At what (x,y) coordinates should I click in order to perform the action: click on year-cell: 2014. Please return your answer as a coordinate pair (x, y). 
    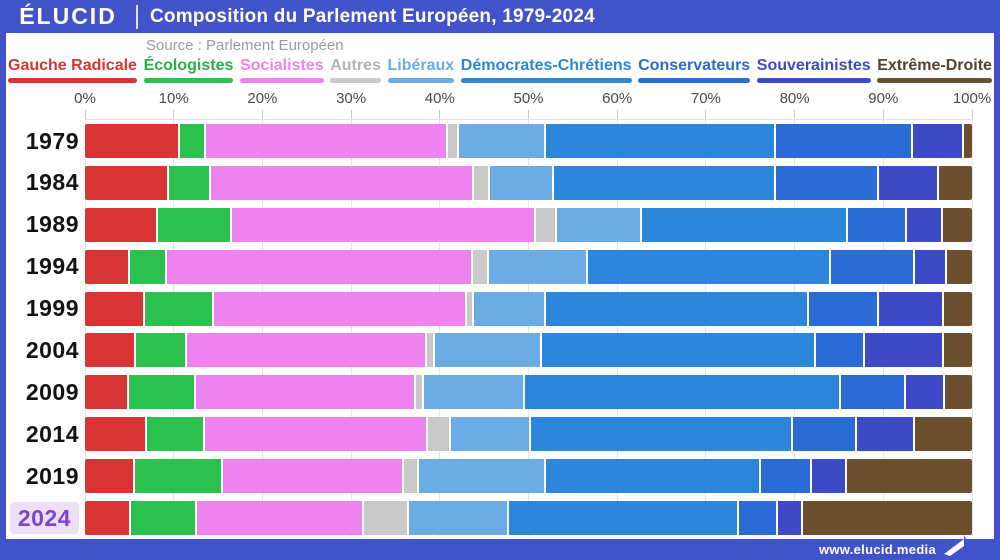
    Looking at the image, I should click on (42, 434).